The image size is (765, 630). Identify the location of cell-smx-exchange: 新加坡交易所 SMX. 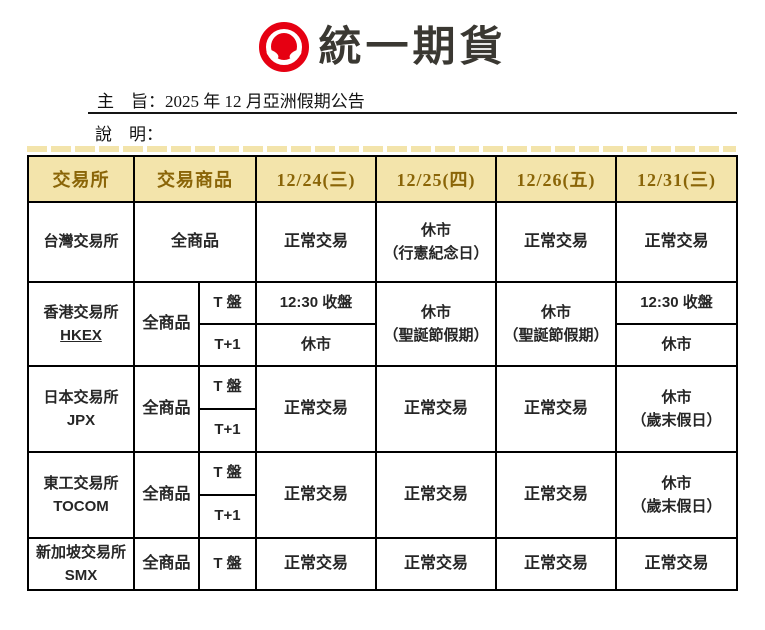
(81, 564).